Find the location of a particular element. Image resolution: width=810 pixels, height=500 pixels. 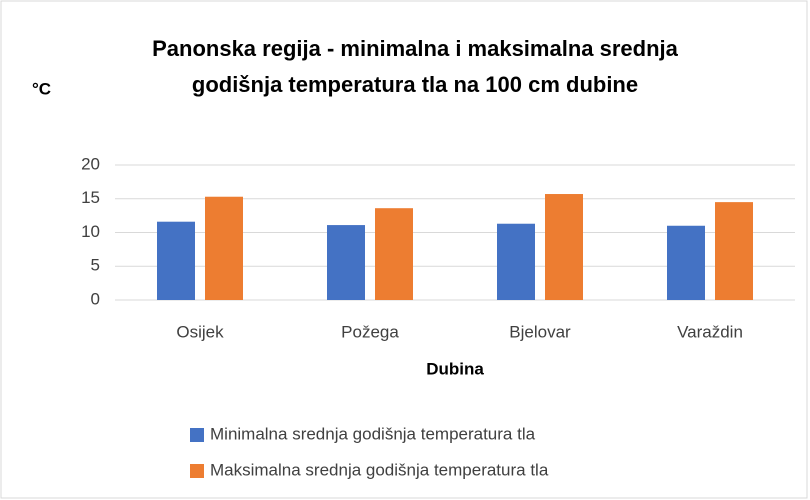

y-axis-label: °C is located at coordinates (41, 88).